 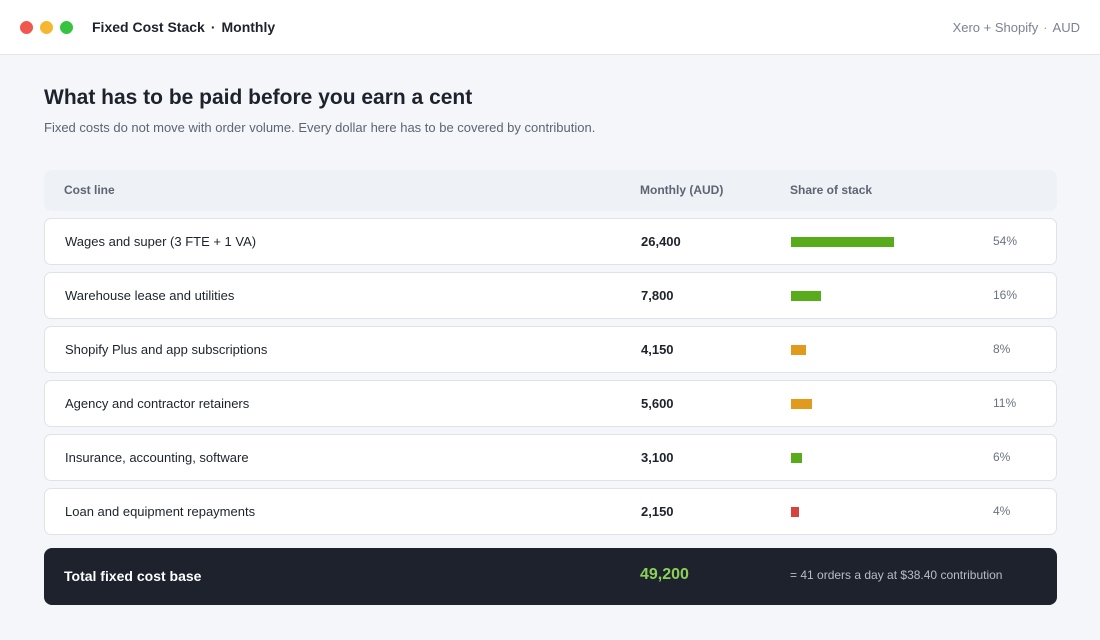 What do you see at coordinates (661, 241) in the screenshot?
I see `monthly-amount: 26,400` at bounding box center [661, 241].